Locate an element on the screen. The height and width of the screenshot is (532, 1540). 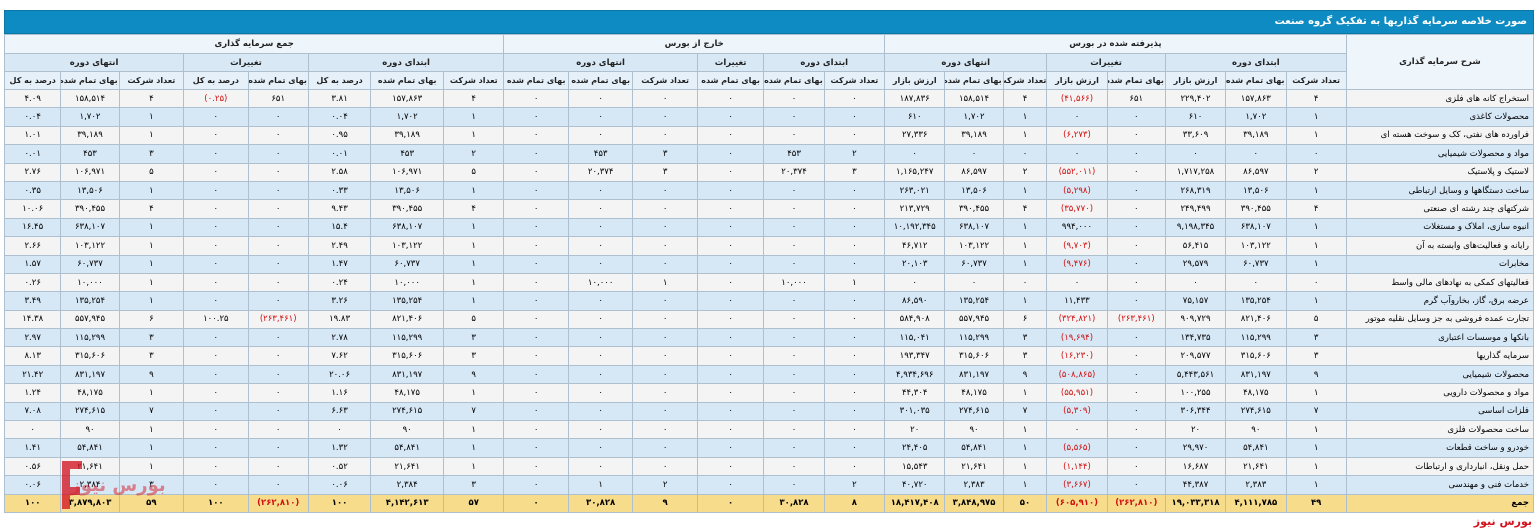
cell: ۲۶۸,۳۱۹ is located at coordinates (1195, 190).